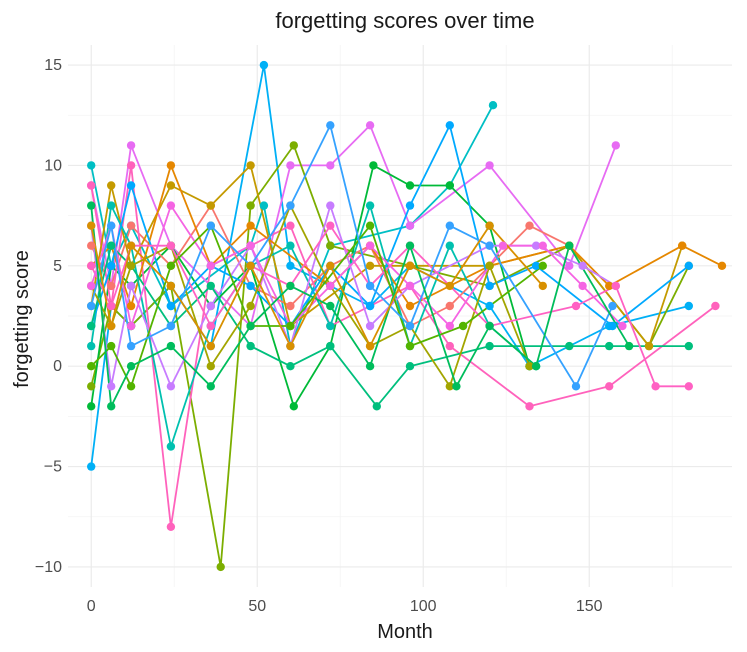 The height and width of the screenshot is (652, 747). Describe the element at coordinates (423, 606) in the screenshot. I see `x-tick-label: 100` at that location.